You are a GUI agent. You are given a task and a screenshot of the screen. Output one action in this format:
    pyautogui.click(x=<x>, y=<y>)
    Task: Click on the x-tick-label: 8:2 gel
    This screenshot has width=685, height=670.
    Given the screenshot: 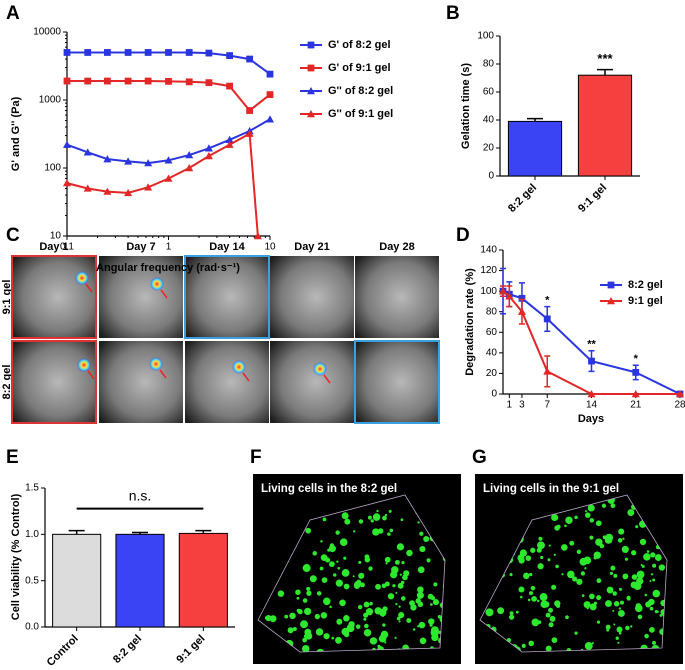 What is the action you would take?
    pyautogui.click(x=127, y=649)
    